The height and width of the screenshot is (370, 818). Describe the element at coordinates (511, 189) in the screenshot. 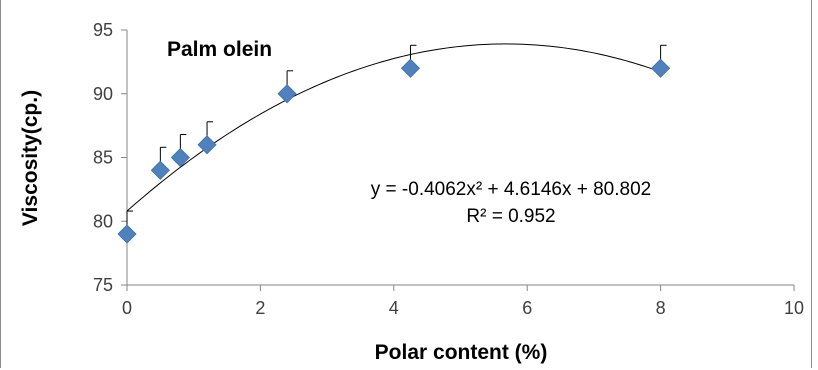

I see `trendline-equation: y = -0.4062x² + 4.6146x + 80.802` at that location.